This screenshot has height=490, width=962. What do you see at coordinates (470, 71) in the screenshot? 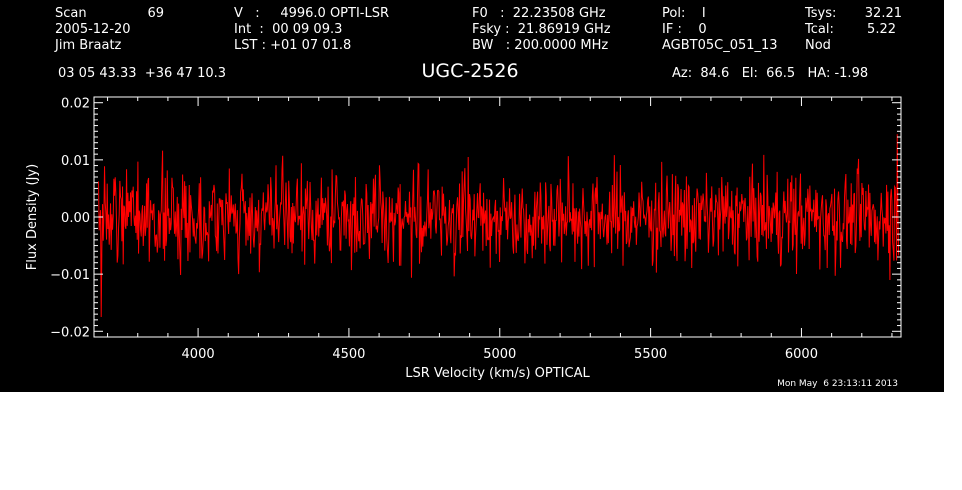
I see `chart-title: UGC-2526` at bounding box center [470, 71].